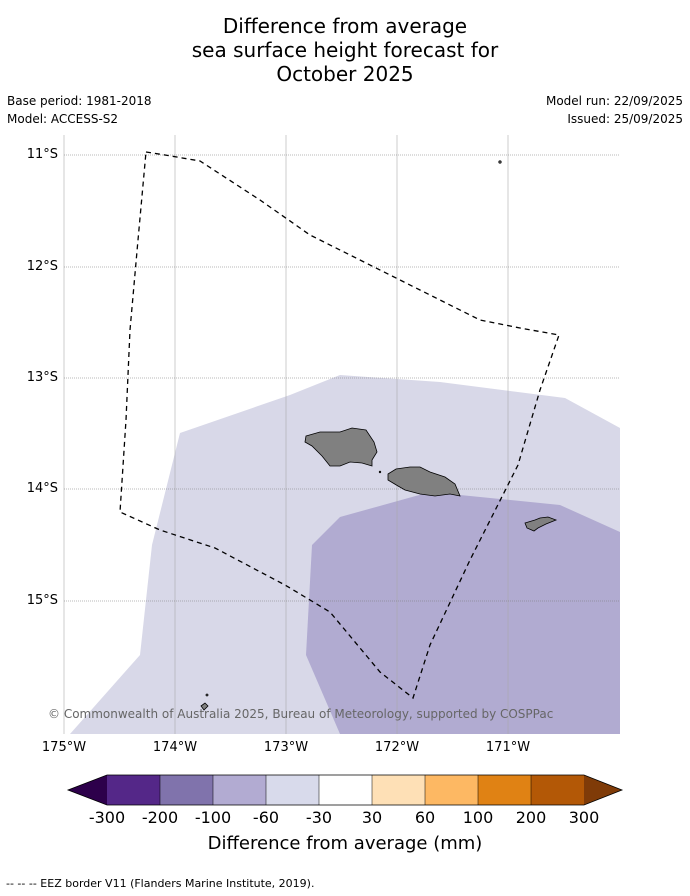 The height and width of the screenshot is (896, 690). I want to click on colorbar-tick-label: 30, so click(372, 817).